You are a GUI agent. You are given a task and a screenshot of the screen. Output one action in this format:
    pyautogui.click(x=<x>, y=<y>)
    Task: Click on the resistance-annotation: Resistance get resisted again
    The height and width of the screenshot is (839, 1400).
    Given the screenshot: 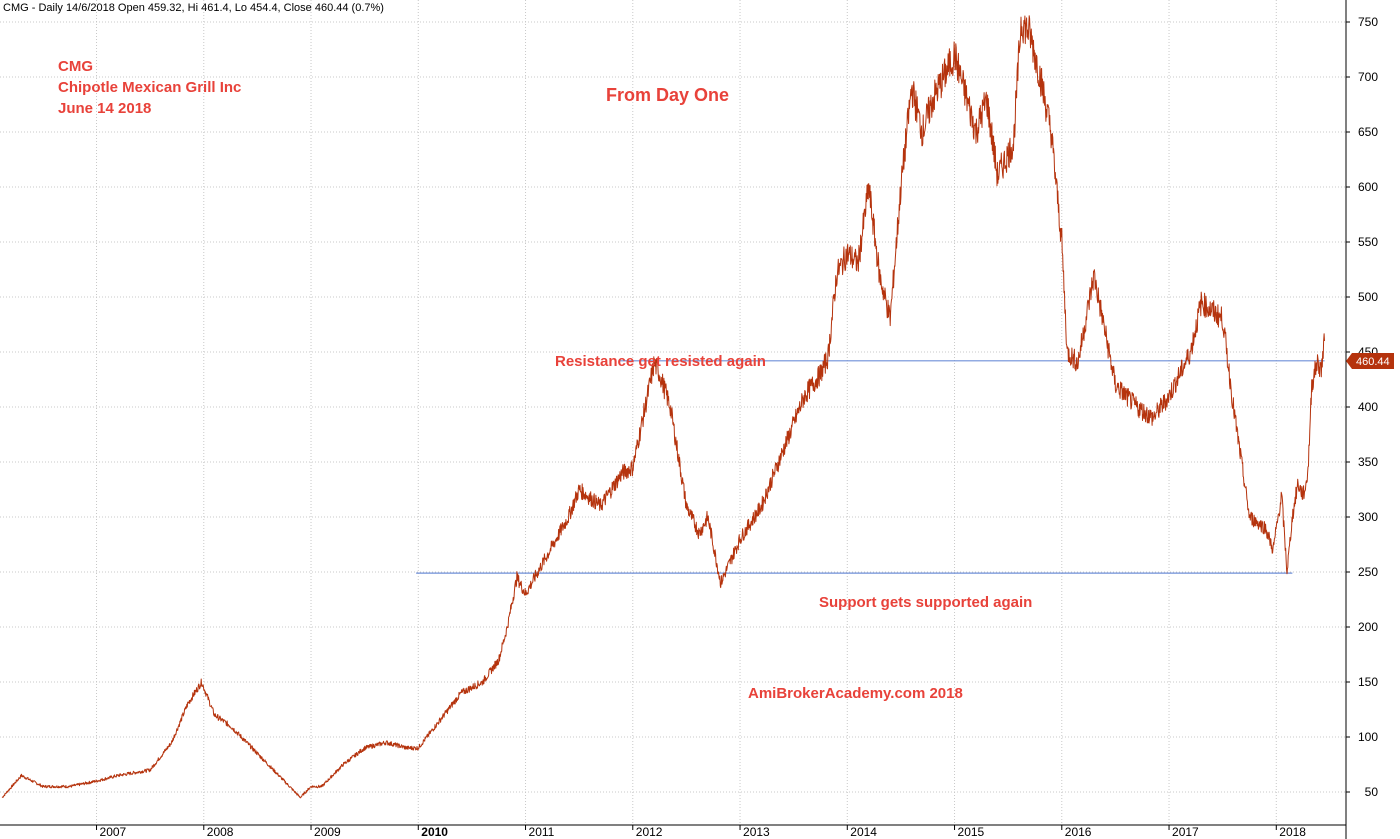 What is the action you would take?
    pyautogui.click(x=660, y=361)
    